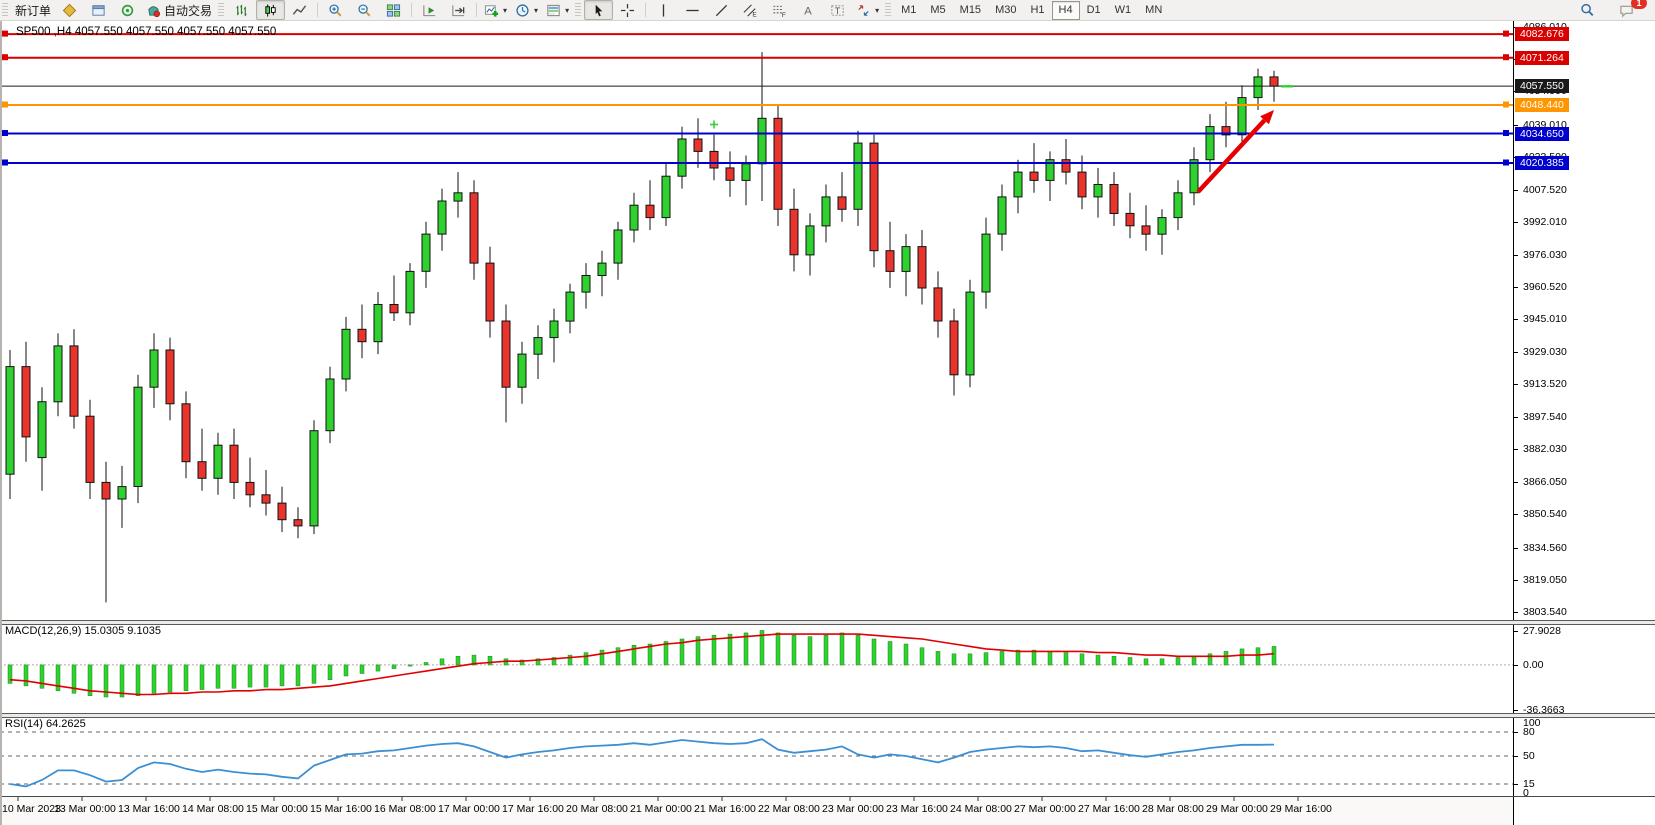 The height and width of the screenshot is (825, 1655). Describe the element at coordinates (364, 10) in the screenshot. I see `zoom-out-button` at that location.